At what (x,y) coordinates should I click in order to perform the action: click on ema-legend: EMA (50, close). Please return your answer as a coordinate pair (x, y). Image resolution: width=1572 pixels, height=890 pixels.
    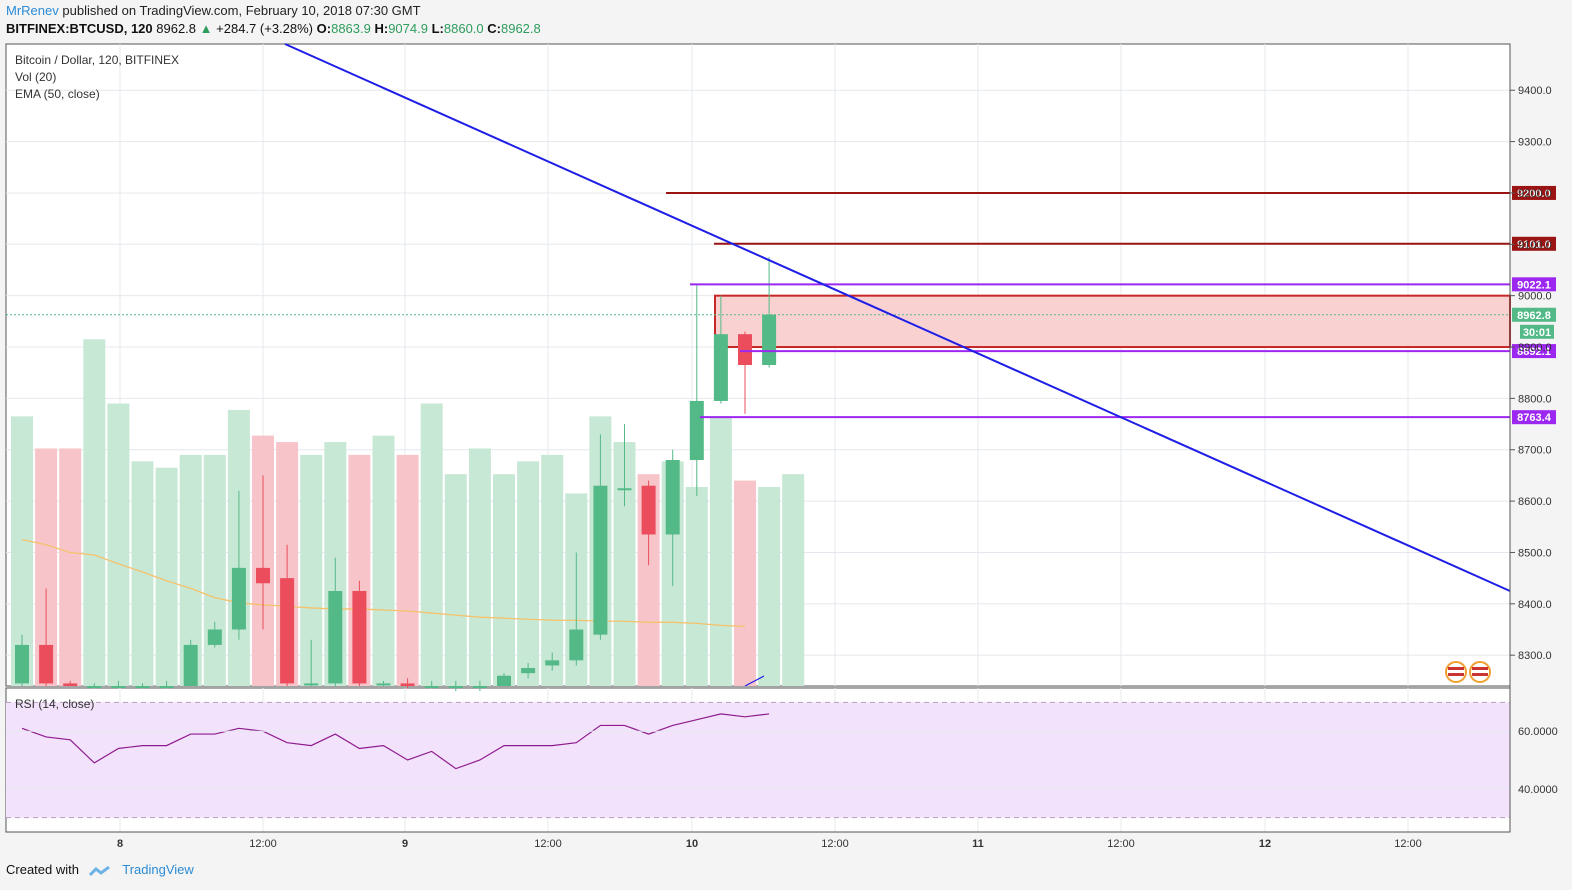
    Looking at the image, I should click on (57, 94).